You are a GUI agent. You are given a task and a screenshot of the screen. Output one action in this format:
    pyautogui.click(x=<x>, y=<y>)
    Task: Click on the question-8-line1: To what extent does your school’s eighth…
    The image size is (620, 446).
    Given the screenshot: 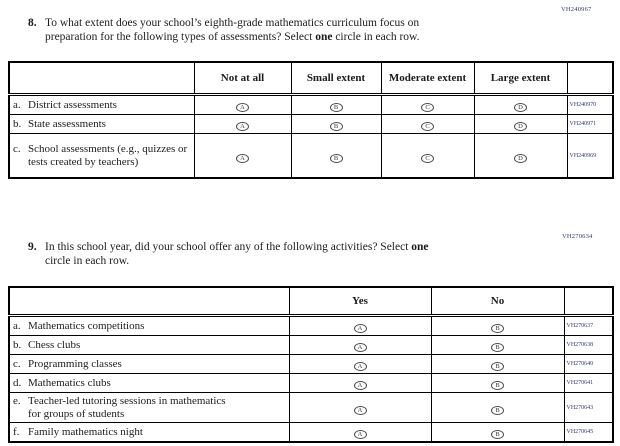 What is the action you would take?
    pyautogui.click(x=232, y=23)
    